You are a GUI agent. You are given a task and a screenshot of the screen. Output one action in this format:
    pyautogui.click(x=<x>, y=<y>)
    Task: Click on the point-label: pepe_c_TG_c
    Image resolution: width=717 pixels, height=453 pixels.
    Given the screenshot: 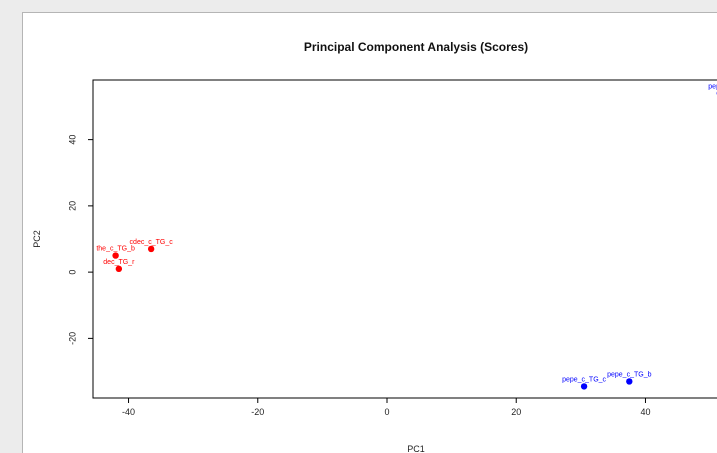 What is the action you would take?
    pyautogui.click(x=584, y=379)
    